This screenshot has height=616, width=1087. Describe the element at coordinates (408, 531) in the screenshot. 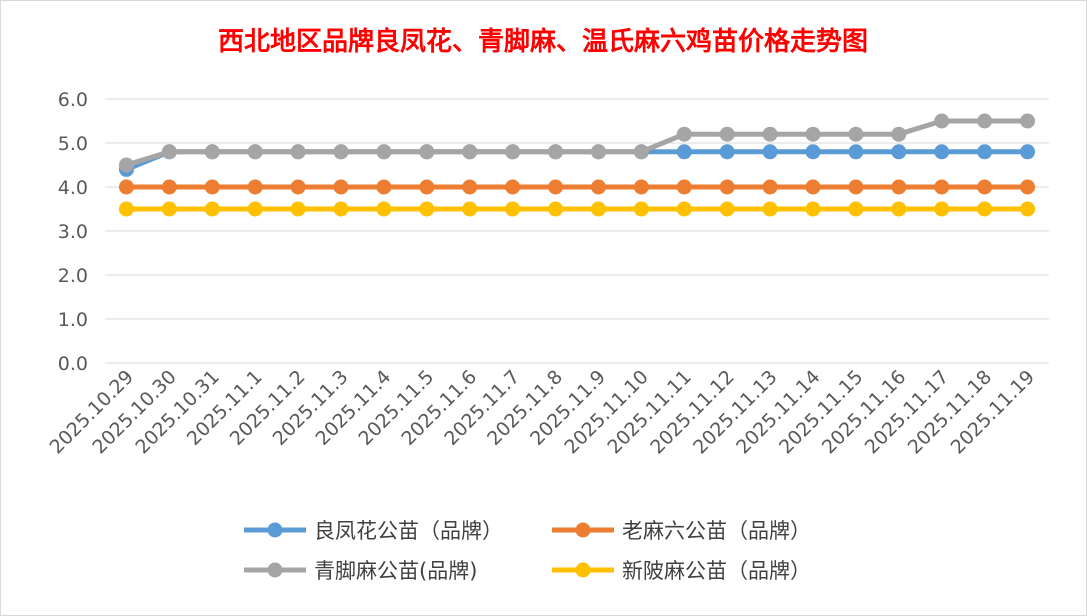

I see `legend-label: 良凤花公苗（品牌）` at that location.